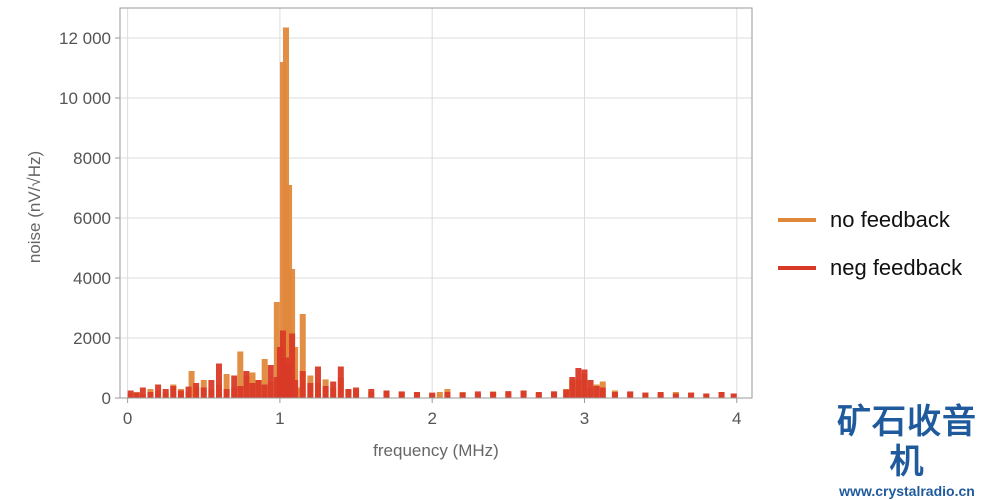 The height and width of the screenshot is (500, 994). What do you see at coordinates (92, 158) in the screenshot?
I see `y-tick-label-4: 8000` at bounding box center [92, 158].